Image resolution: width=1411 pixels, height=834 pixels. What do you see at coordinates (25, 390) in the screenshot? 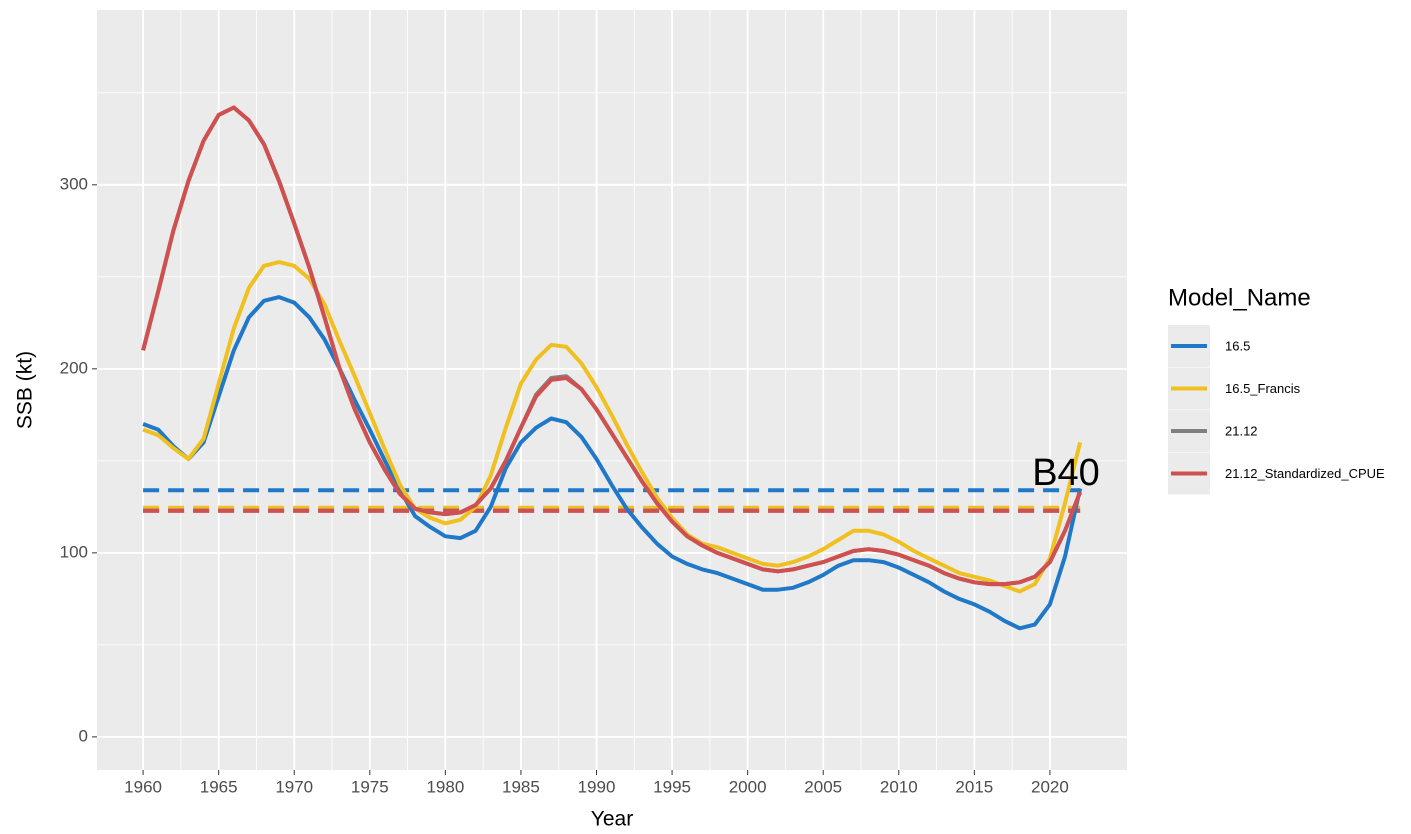
I see `y-axis-title: SSB (kt)` at bounding box center [25, 390].